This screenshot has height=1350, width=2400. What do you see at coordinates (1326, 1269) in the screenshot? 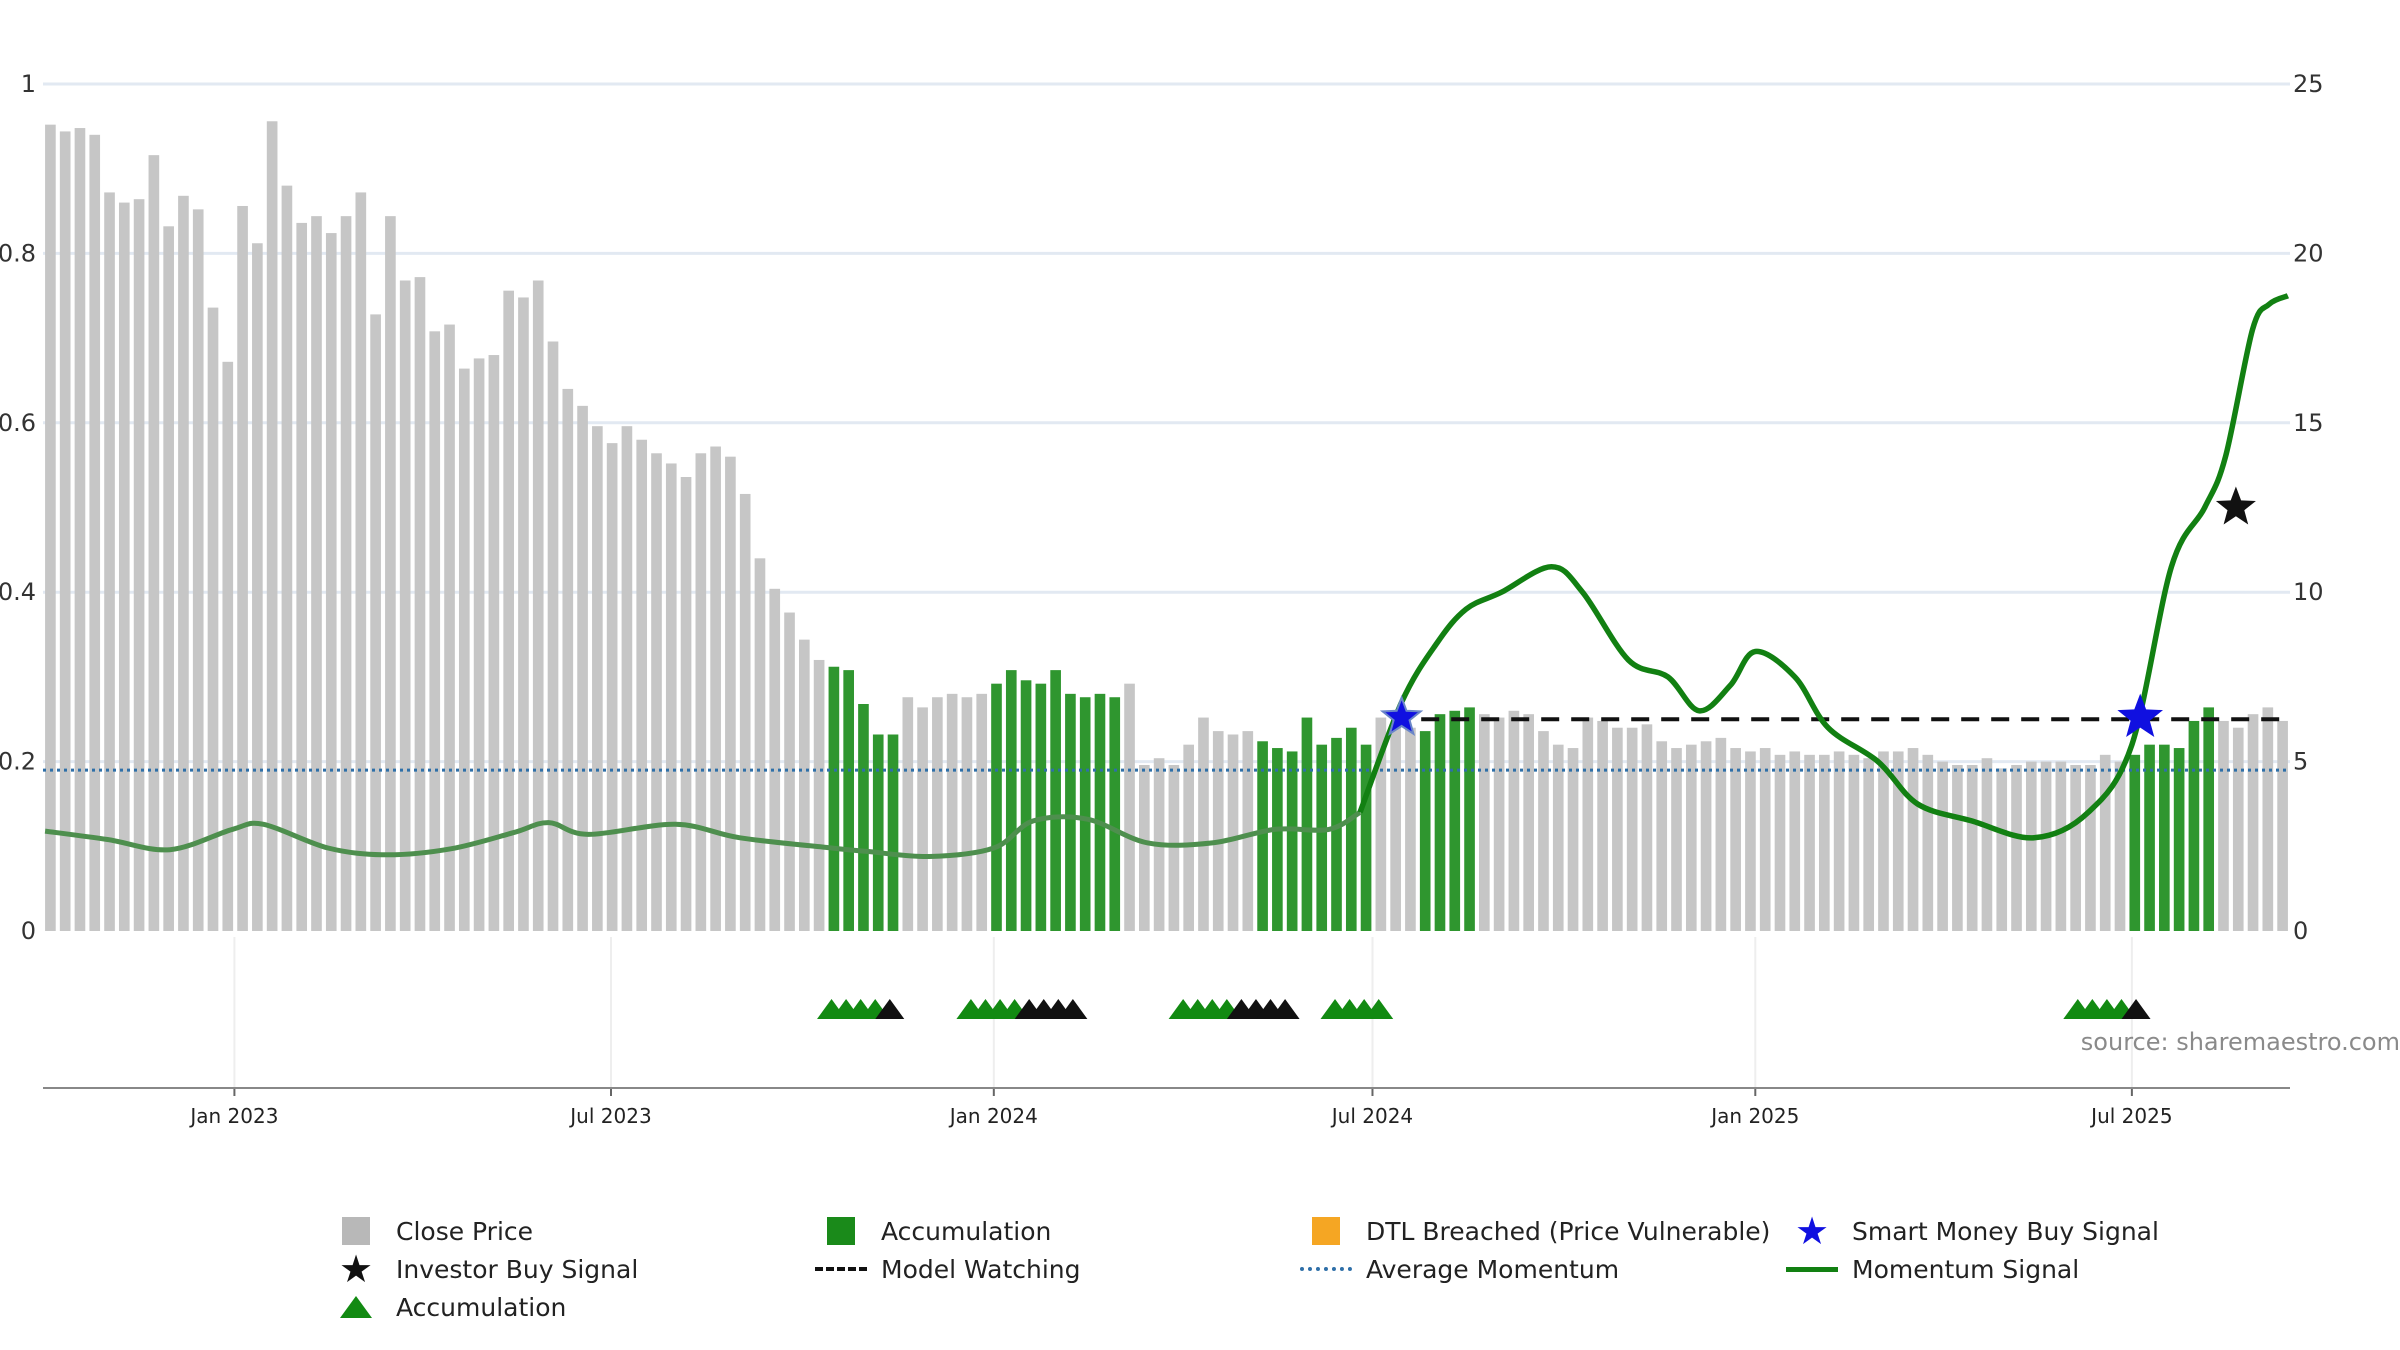
I see `dotted-line-icon` at bounding box center [1326, 1269].